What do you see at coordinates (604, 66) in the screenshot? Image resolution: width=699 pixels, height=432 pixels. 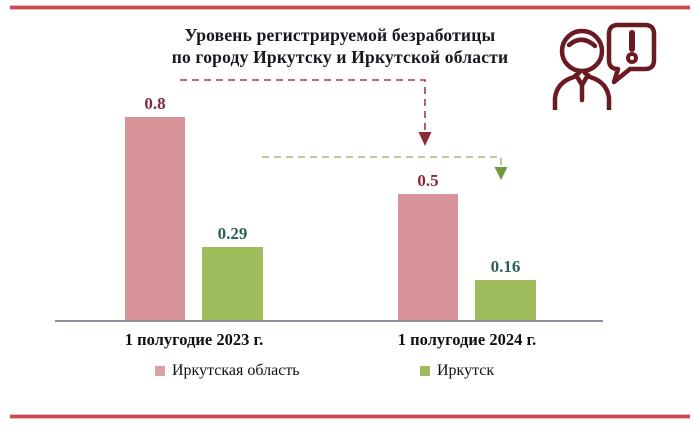 I see `person-exclamation-icon` at bounding box center [604, 66].